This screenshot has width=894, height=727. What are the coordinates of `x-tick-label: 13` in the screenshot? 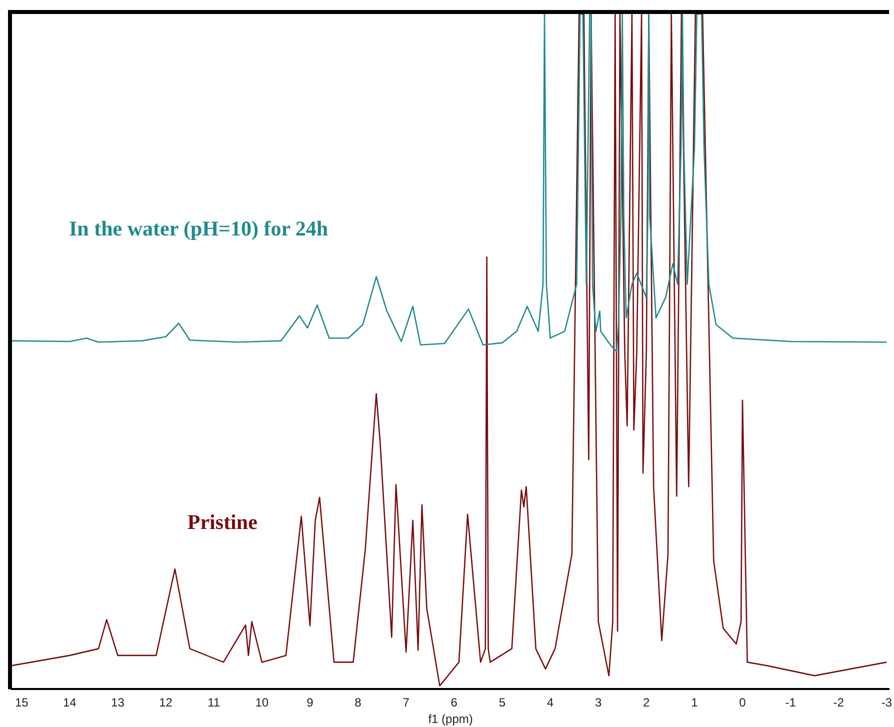 It's located at (118, 703).